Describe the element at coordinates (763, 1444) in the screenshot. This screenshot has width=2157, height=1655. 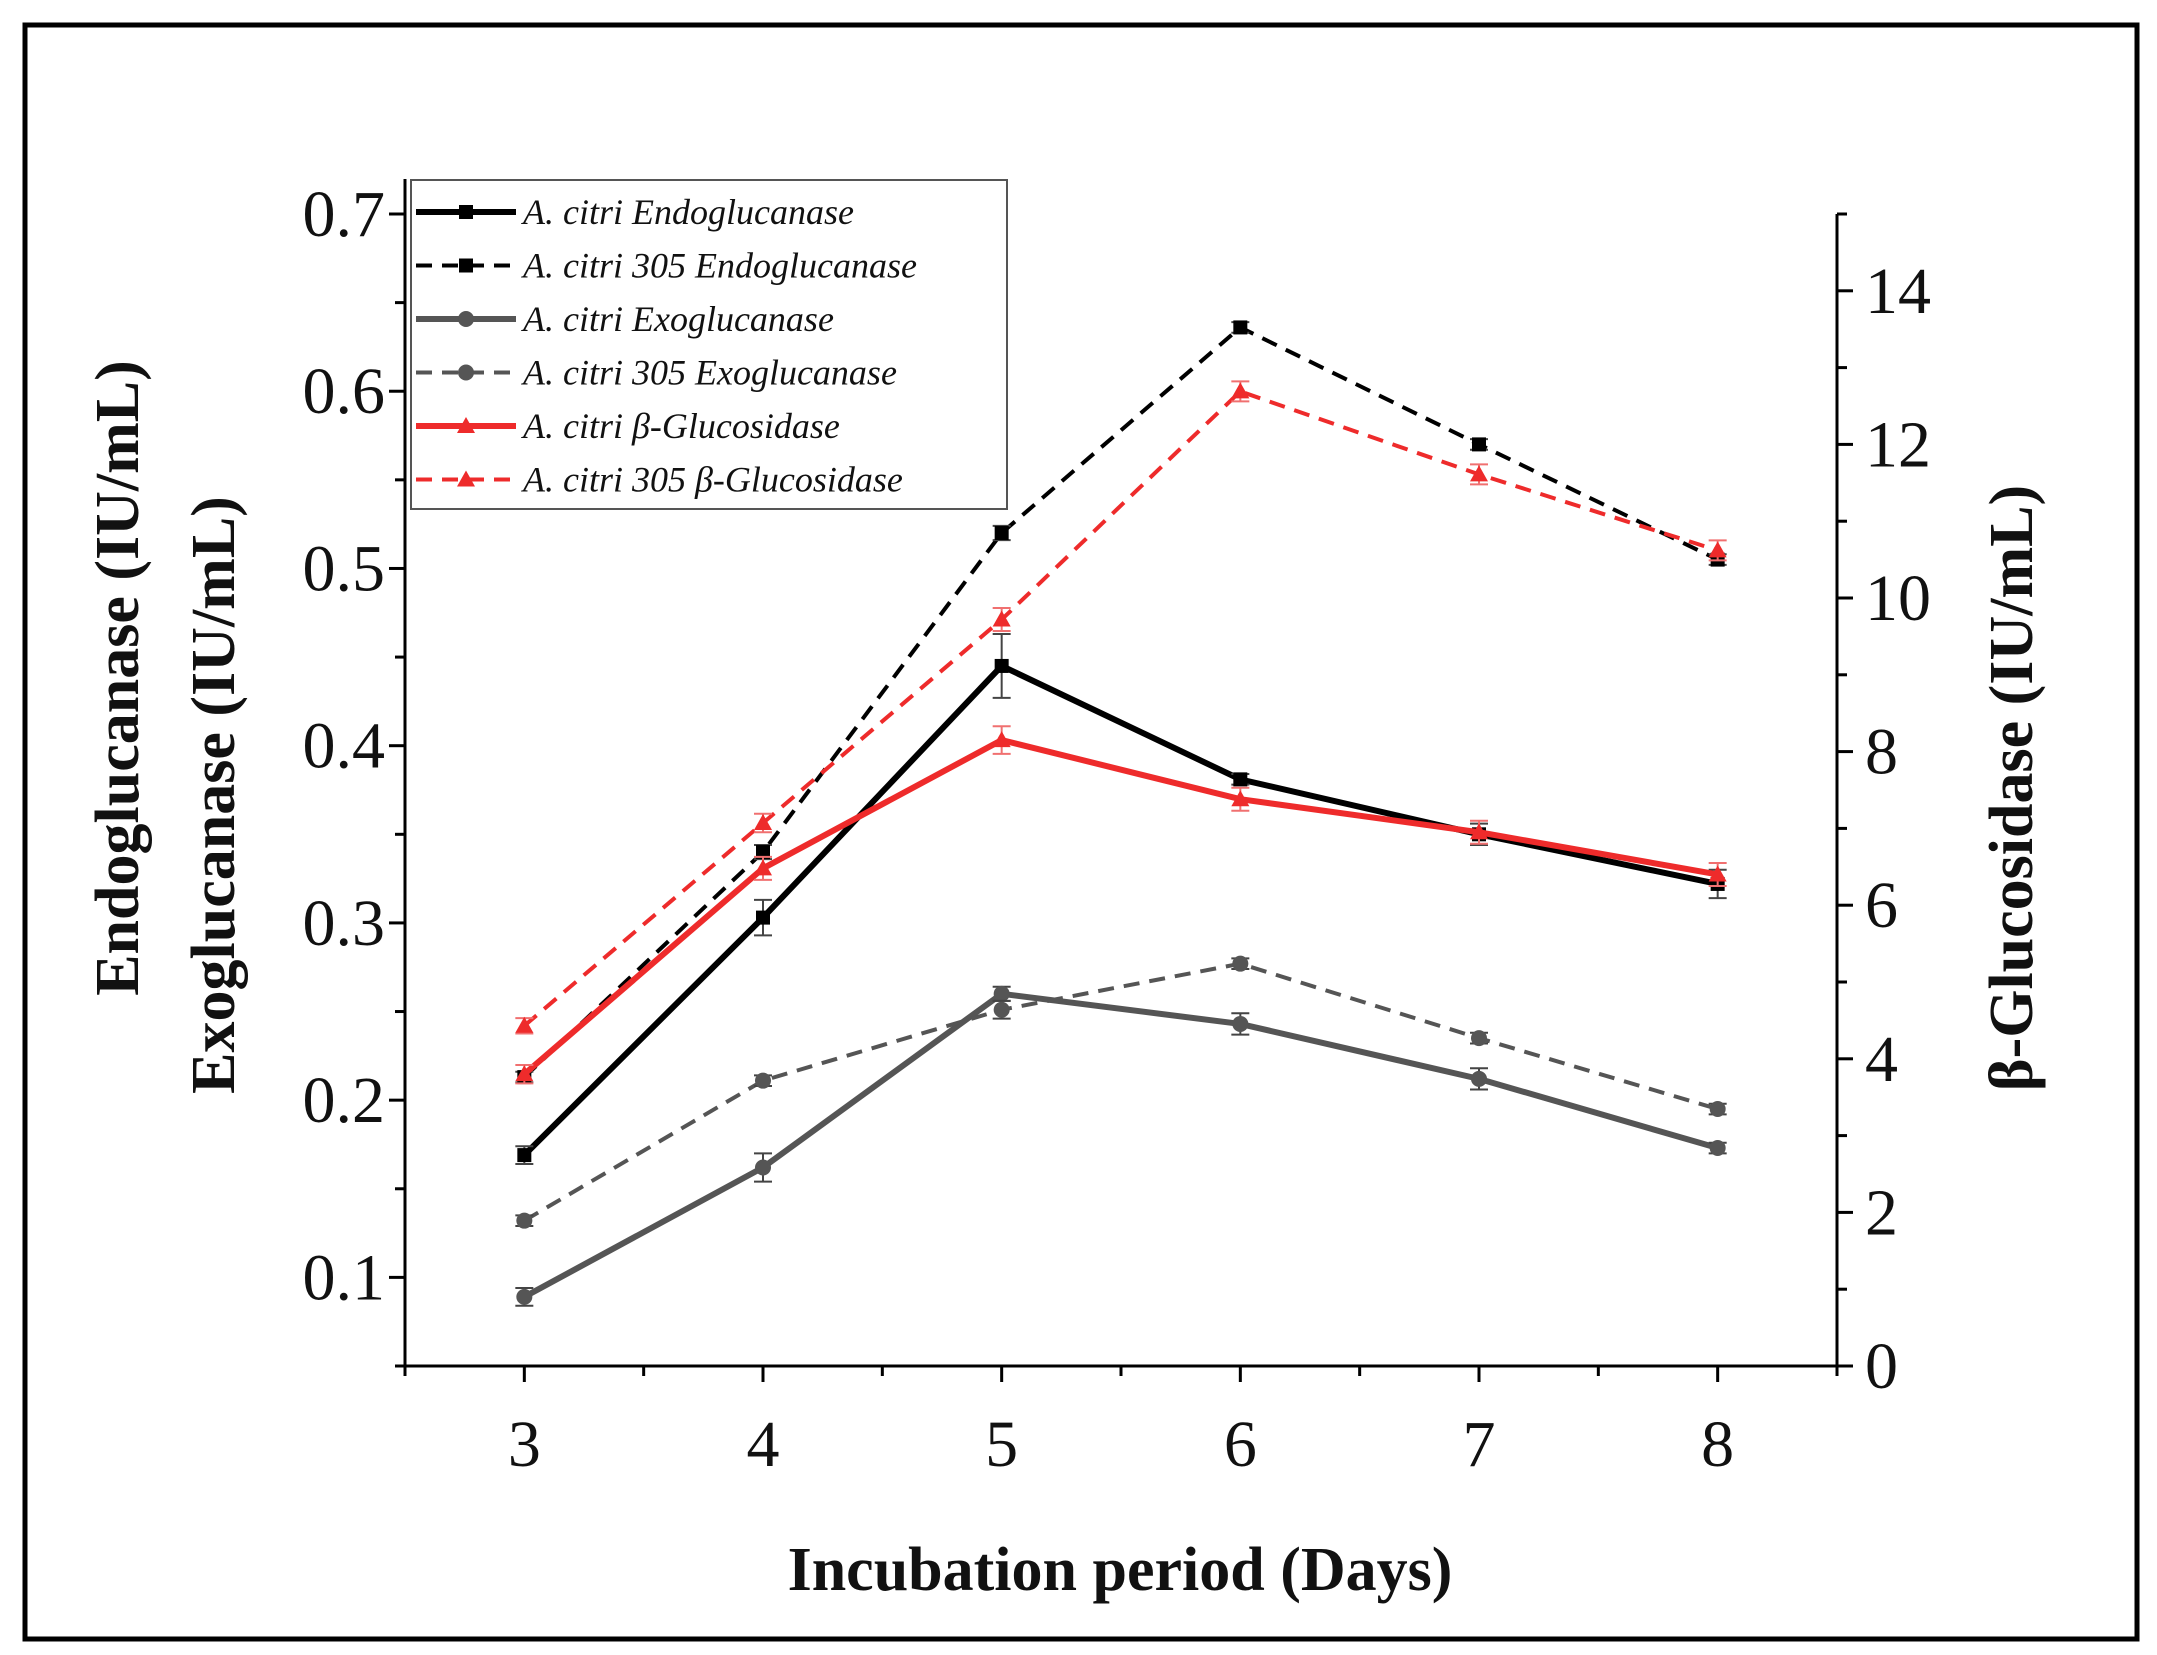
I see `x-tick-label: 4` at that location.